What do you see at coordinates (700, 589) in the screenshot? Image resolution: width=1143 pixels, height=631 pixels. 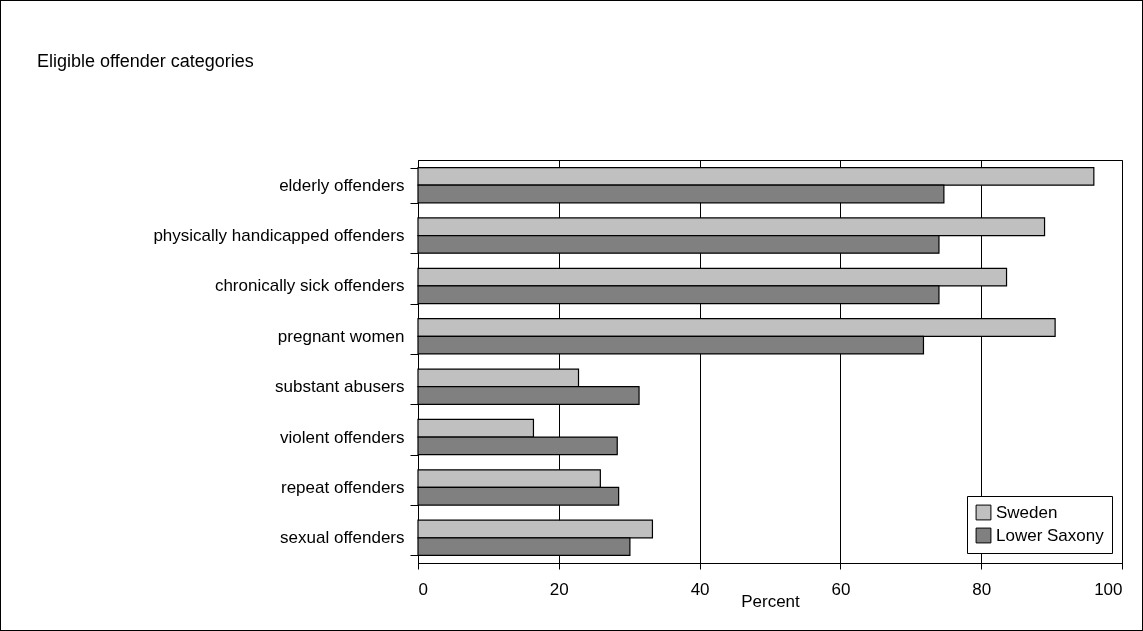 I see `x-tick-label: 40` at bounding box center [700, 589].